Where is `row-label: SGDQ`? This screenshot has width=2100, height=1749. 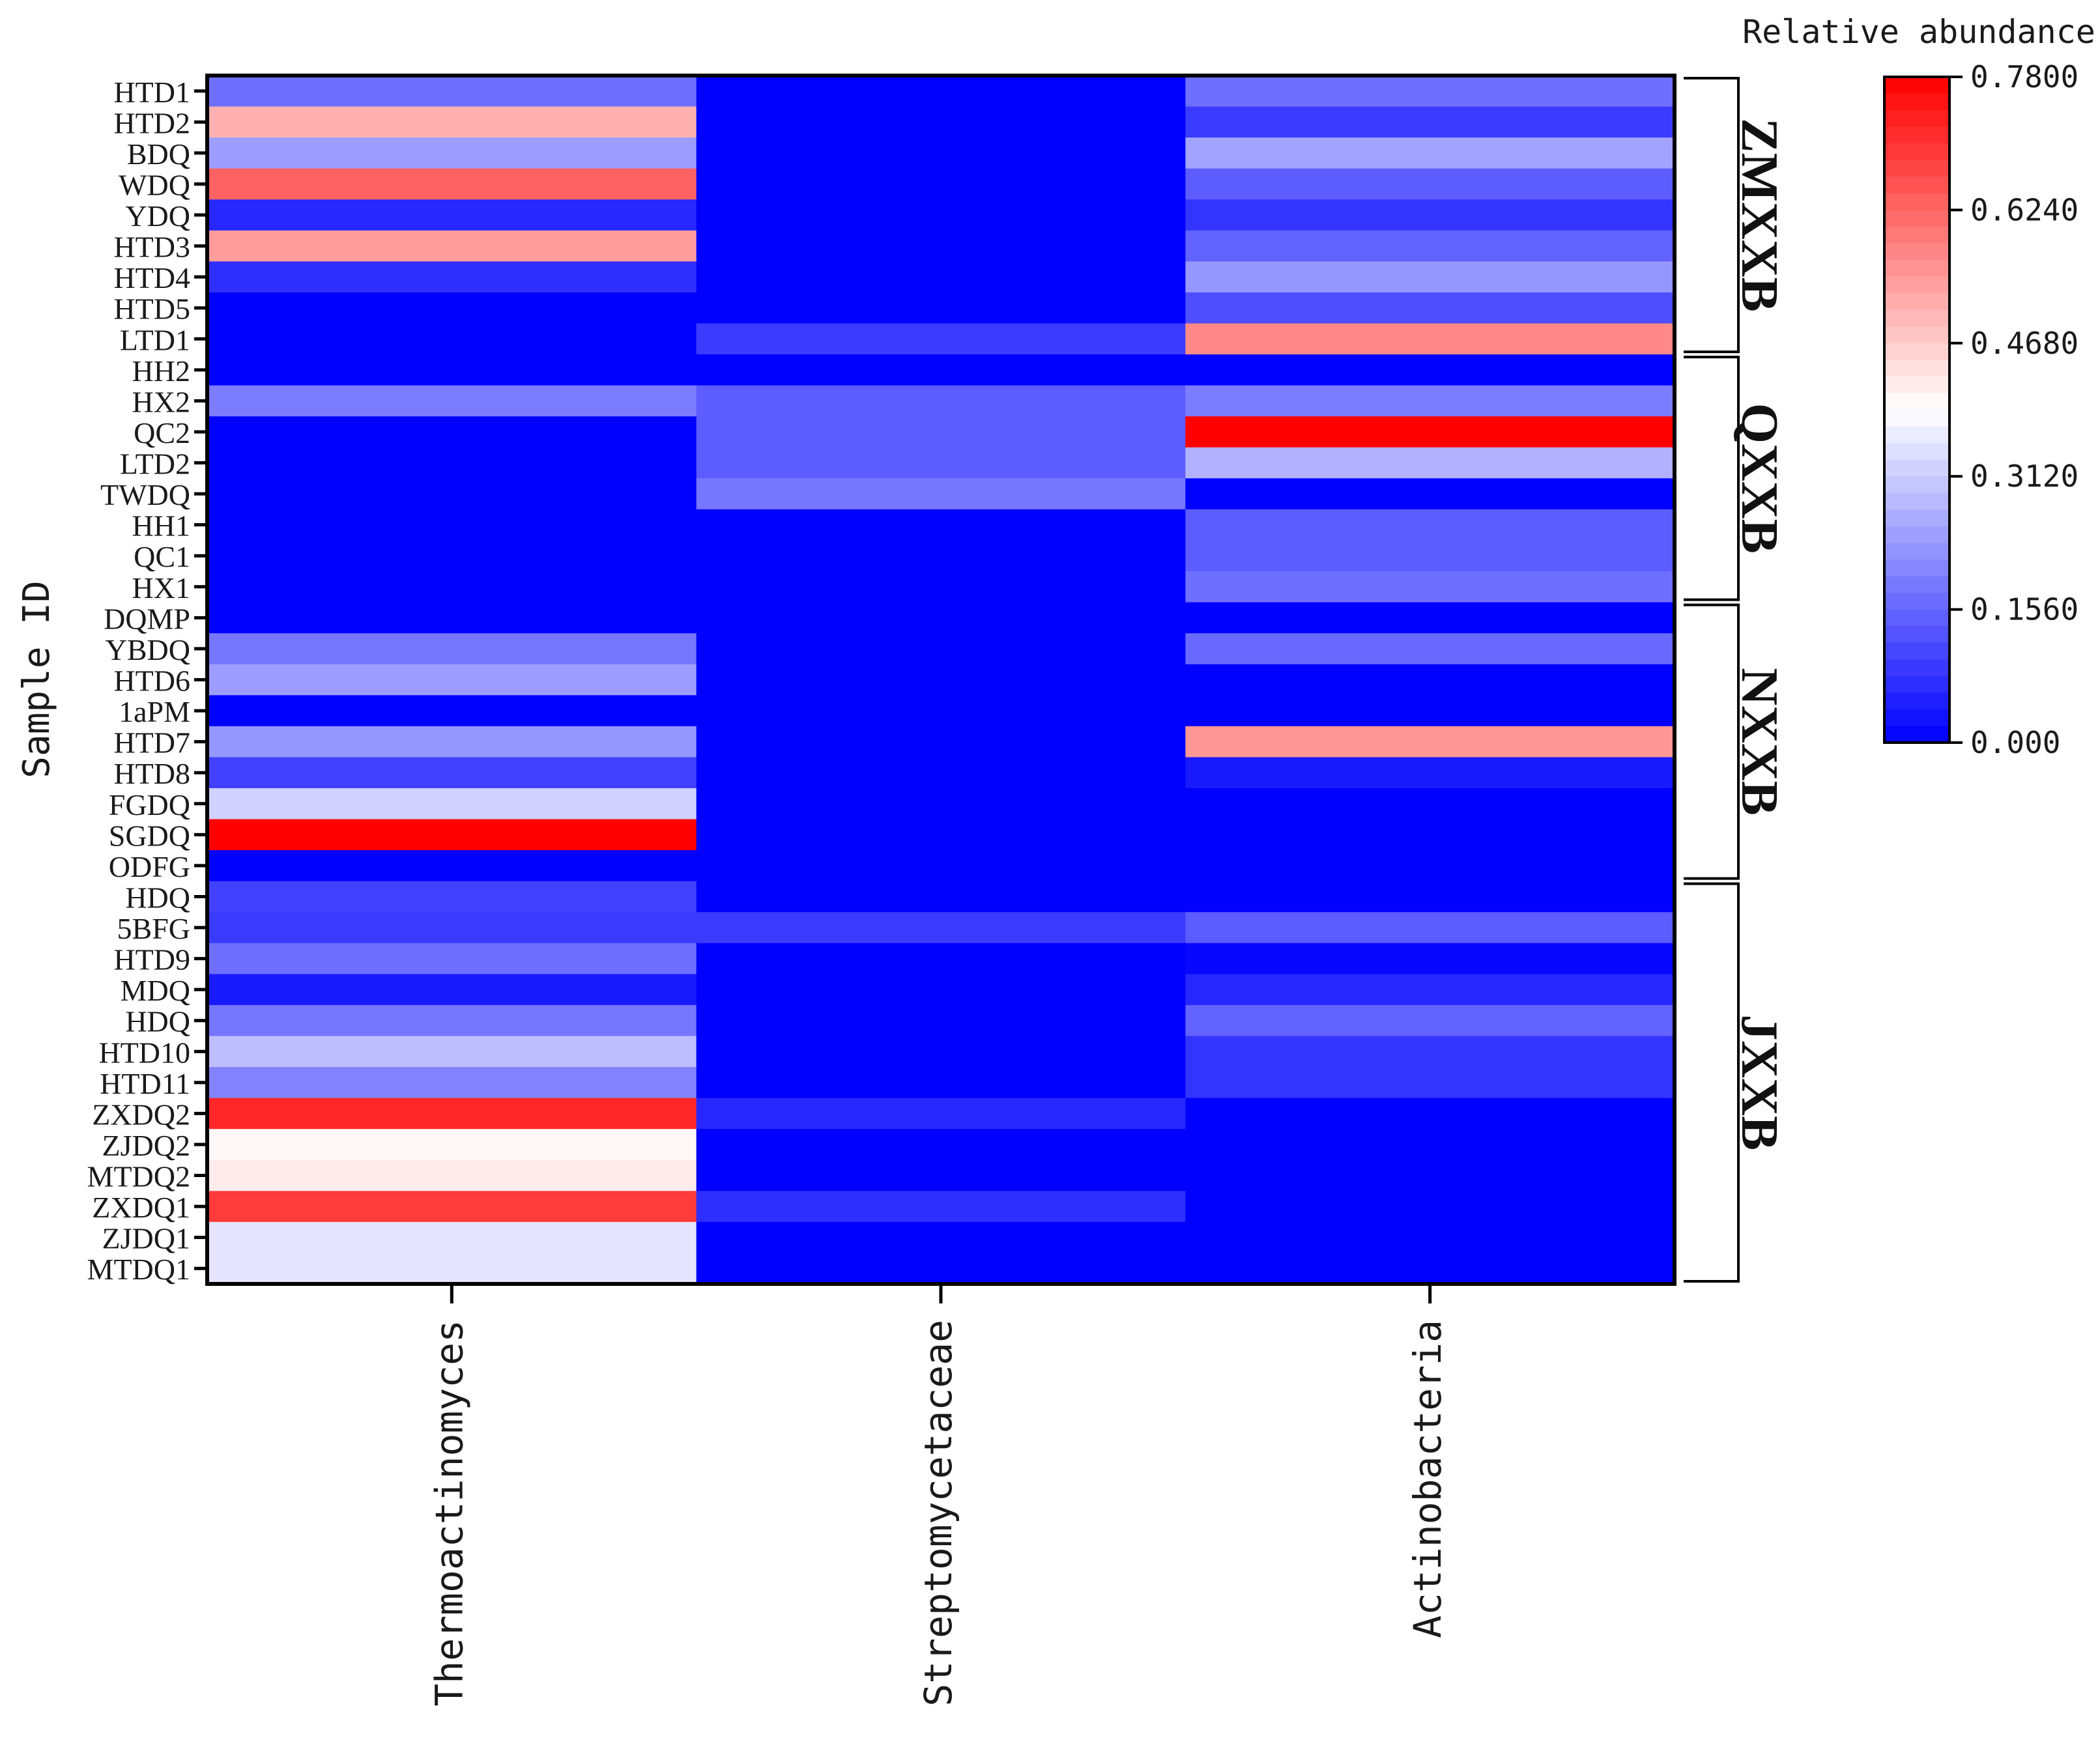
row-label: SGDQ is located at coordinates (149, 835).